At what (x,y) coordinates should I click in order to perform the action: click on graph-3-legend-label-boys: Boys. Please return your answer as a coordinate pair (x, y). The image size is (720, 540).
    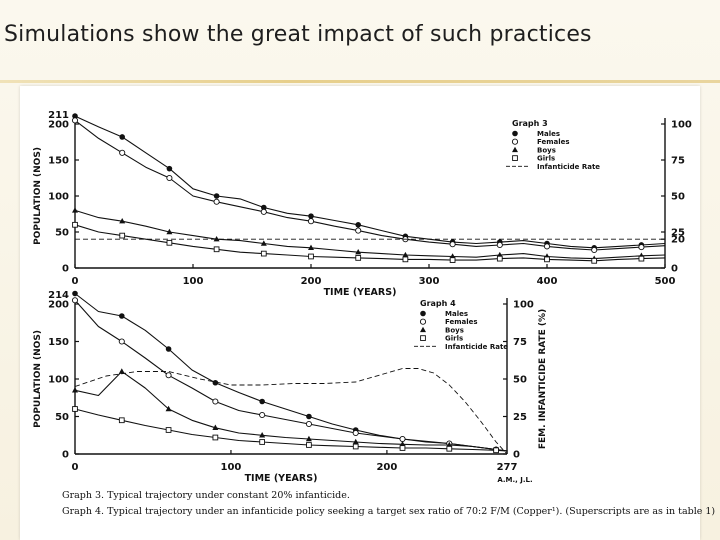
    Looking at the image, I should click on (546, 150).